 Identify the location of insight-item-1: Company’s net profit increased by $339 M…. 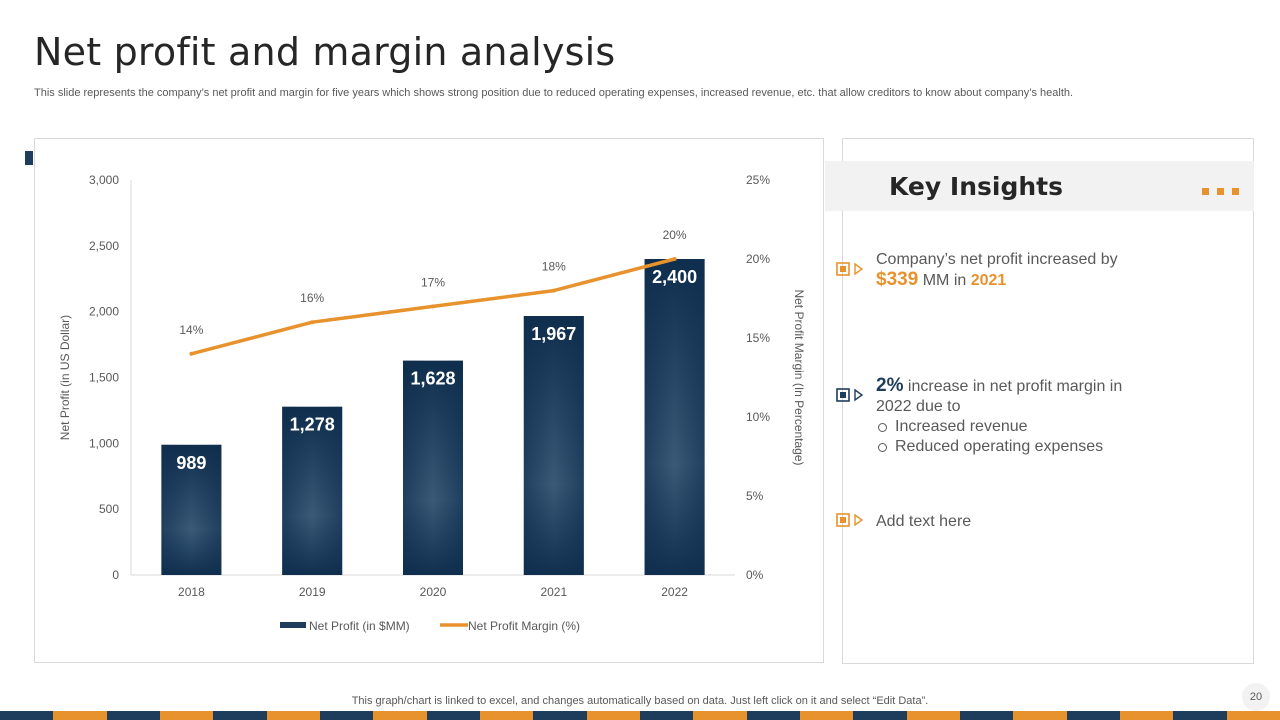
(1056, 270).